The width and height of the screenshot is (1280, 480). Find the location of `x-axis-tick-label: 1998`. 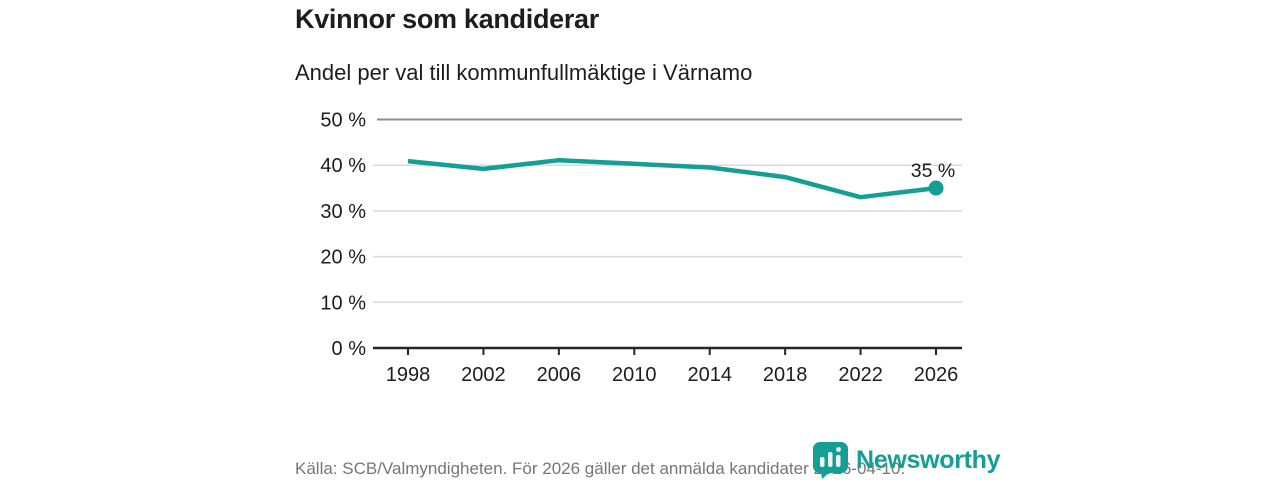

x-axis-tick-label: 1998 is located at coordinates (408, 375).